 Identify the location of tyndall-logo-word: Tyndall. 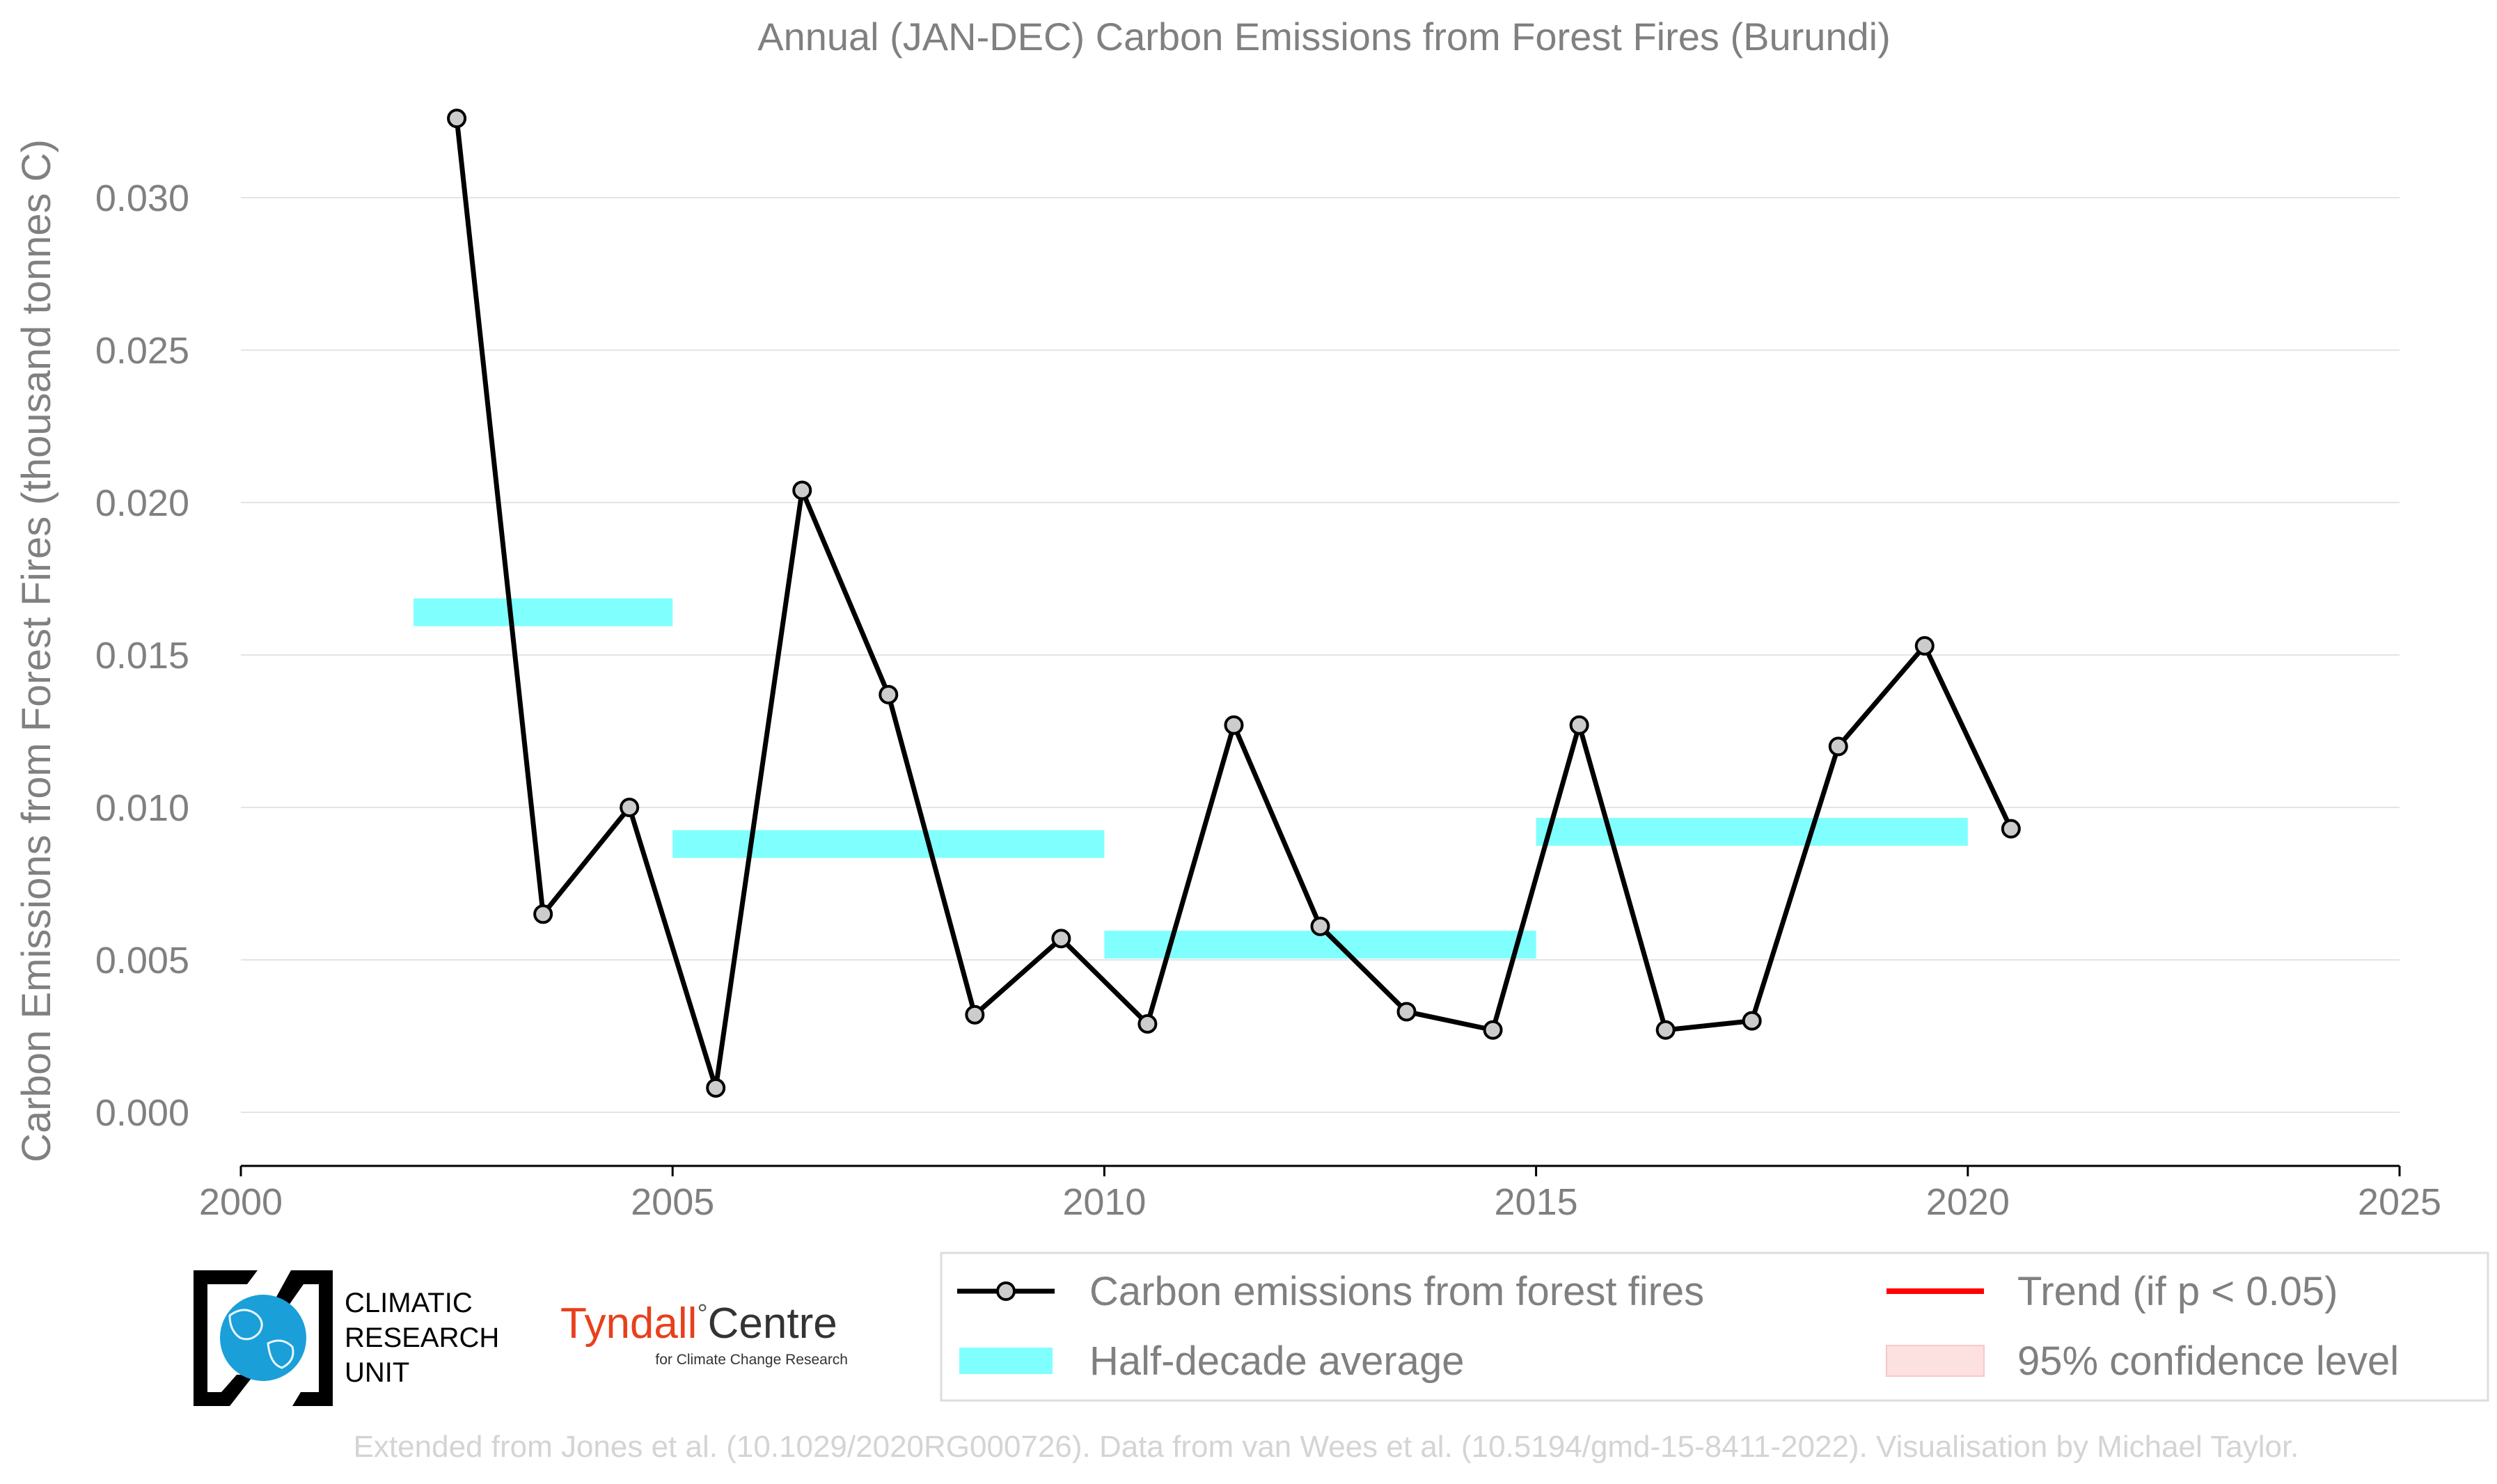
(628, 1324).